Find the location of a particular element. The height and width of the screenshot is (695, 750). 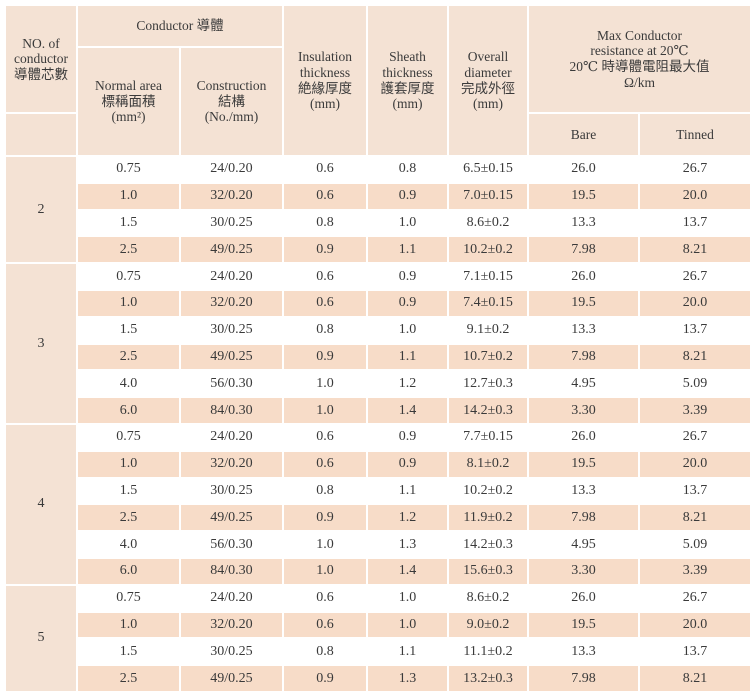

table-row: 6.0 84/0.30 1.0 1.4 15.6±0.3 3.30 3.39 is located at coordinates (377, 571).